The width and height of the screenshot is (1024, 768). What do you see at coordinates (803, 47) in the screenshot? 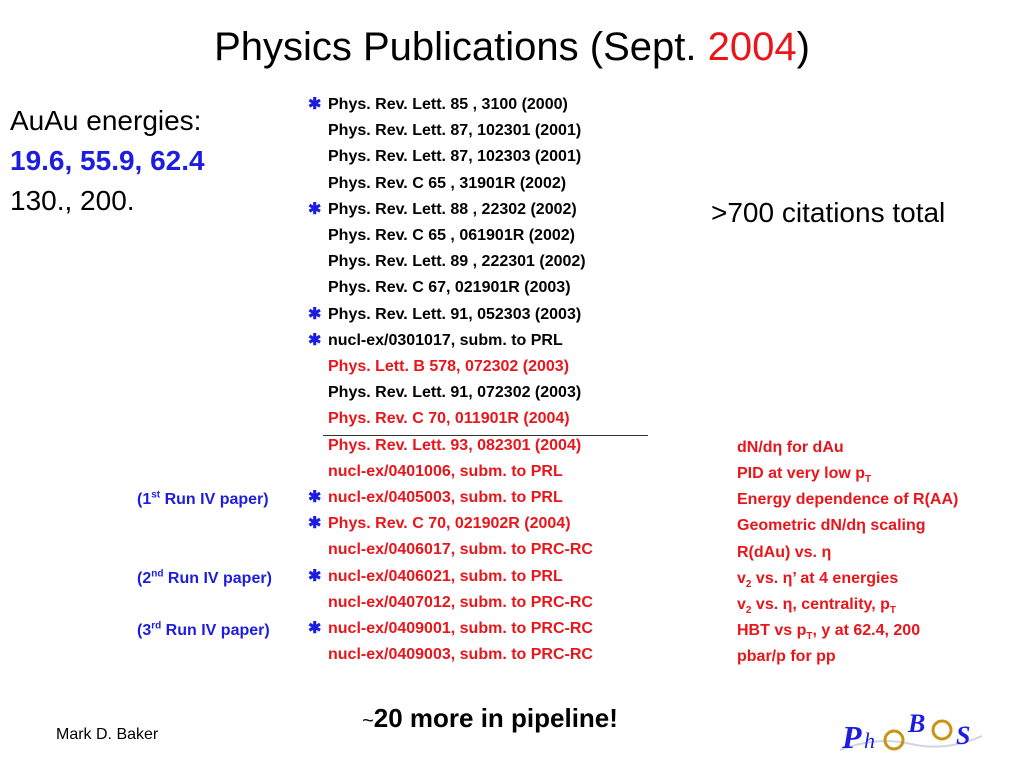
I see `title-close: )` at bounding box center [803, 47].